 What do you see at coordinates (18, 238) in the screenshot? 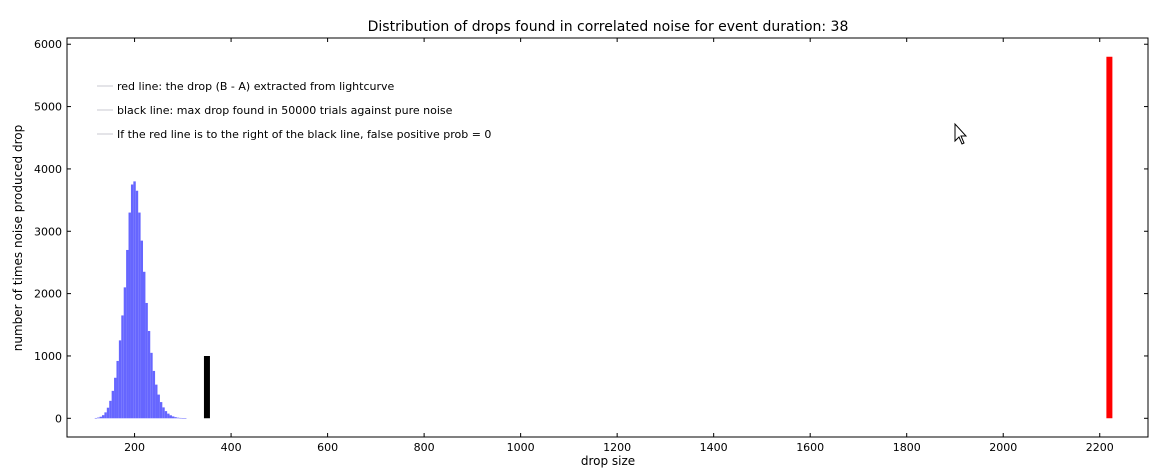
I see `y-axis-label: number of times noise produced drop` at bounding box center [18, 238].